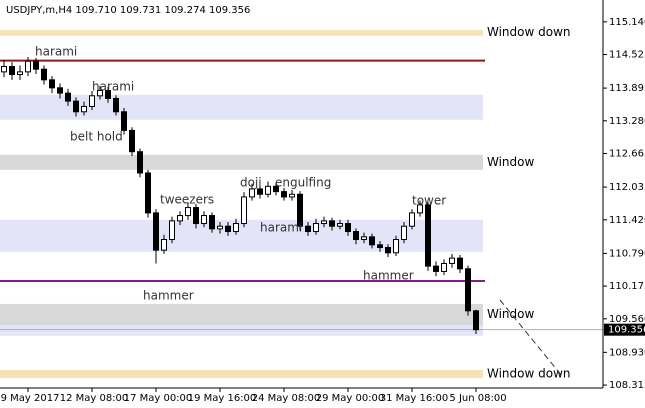 The width and height of the screenshot is (645, 408). What do you see at coordinates (627, 55) in the screenshot?
I see `y-tick-label: 114.525` at bounding box center [627, 55].